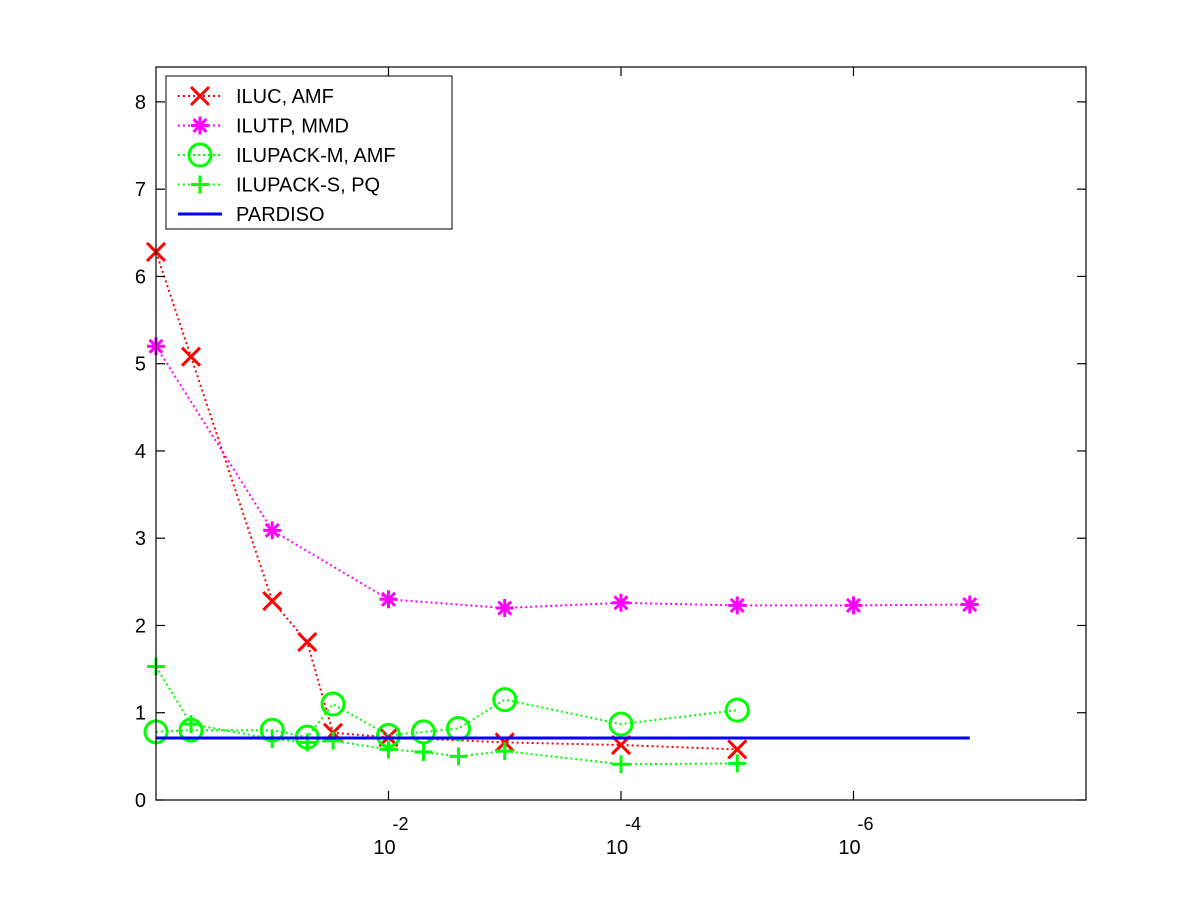  I want to click on y-tick-label: 3, so click(140, 539).